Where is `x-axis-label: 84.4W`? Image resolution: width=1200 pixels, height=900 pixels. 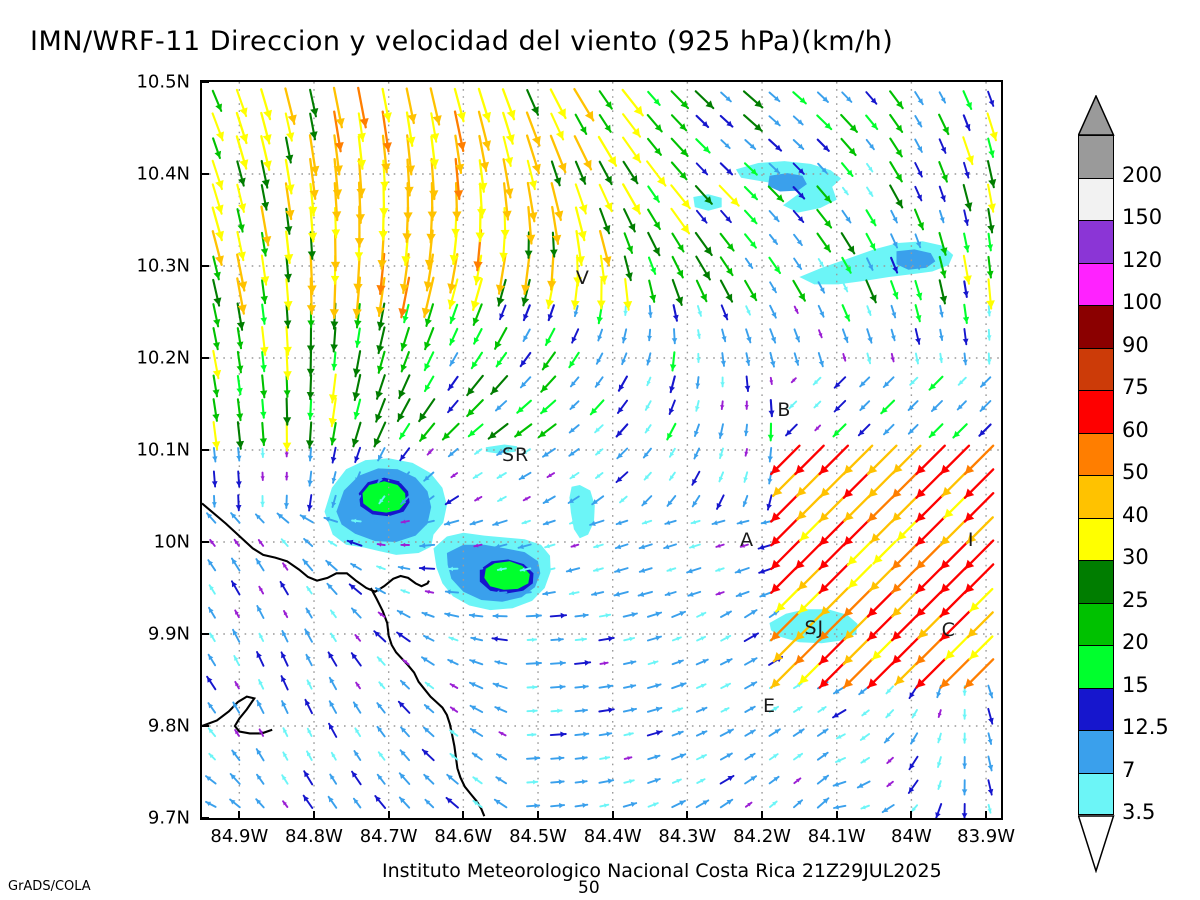 x-axis-label: 84.4W is located at coordinates (612, 836).